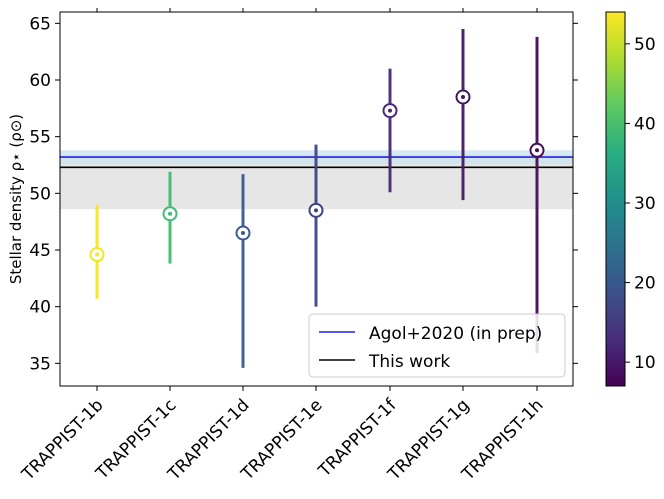 The height and width of the screenshot is (499, 664). What do you see at coordinates (645, 363) in the screenshot?
I see `colorbar-tick-label: 10` at bounding box center [645, 363].